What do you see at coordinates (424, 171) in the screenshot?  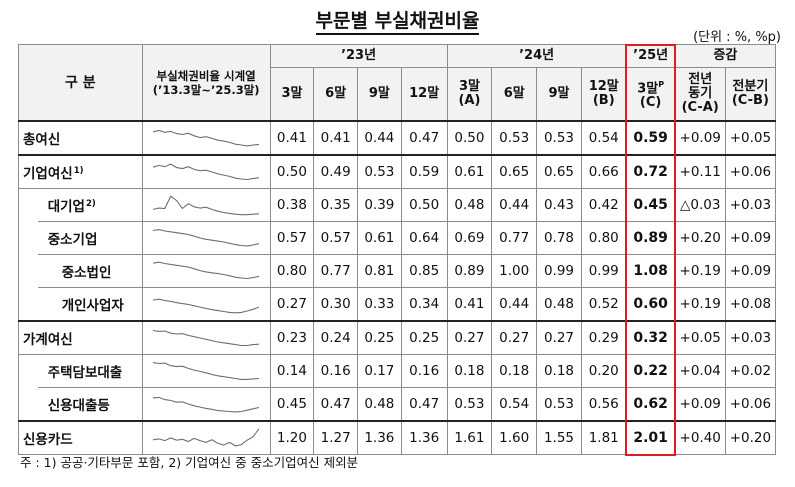 I see `value-cell: 0.59` at bounding box center [424, 171].